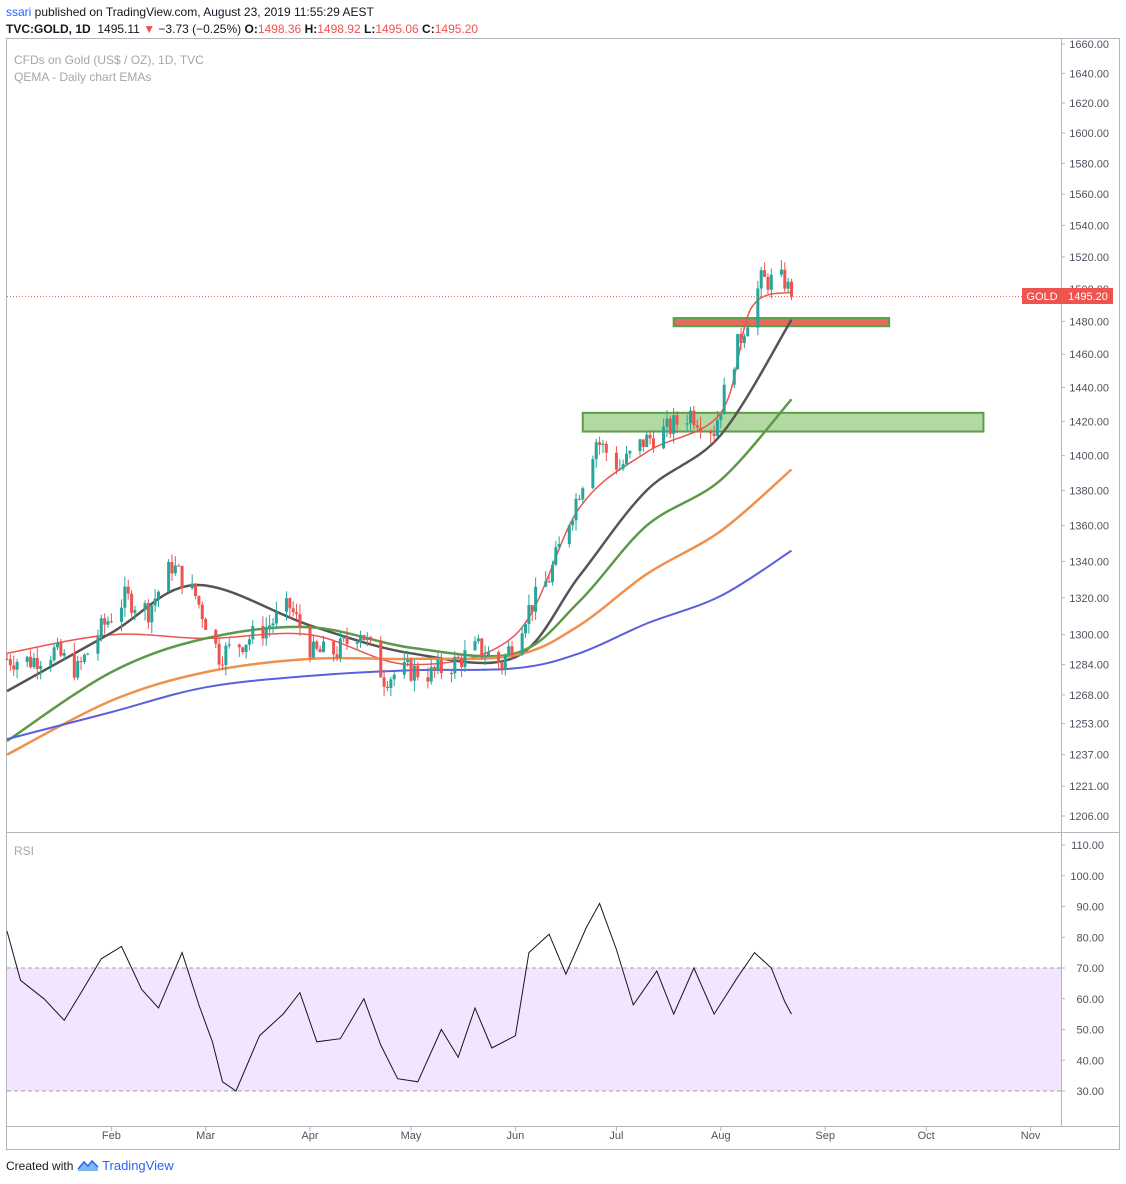  I want to click on price-tick-label: 1253.00, so click(1089, 725).